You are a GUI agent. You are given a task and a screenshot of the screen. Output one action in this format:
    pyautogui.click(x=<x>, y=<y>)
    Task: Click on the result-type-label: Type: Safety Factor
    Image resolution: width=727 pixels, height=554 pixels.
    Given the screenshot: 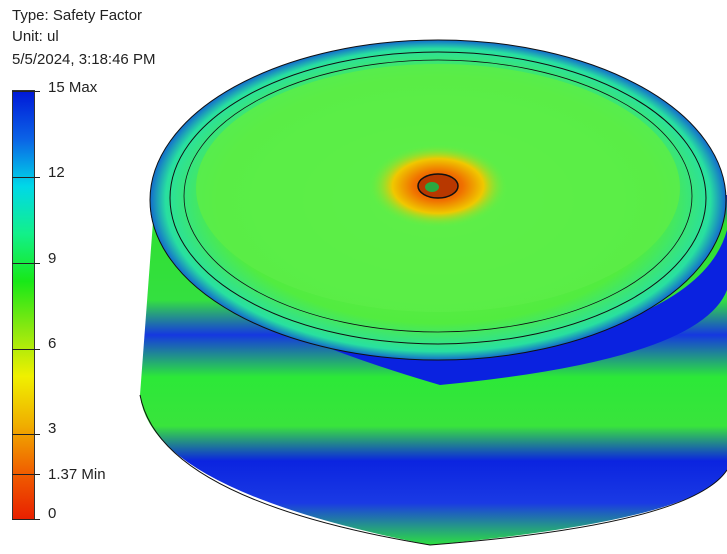 What is the action you would take?
    pyautogui.click(x=77, y=15)
    